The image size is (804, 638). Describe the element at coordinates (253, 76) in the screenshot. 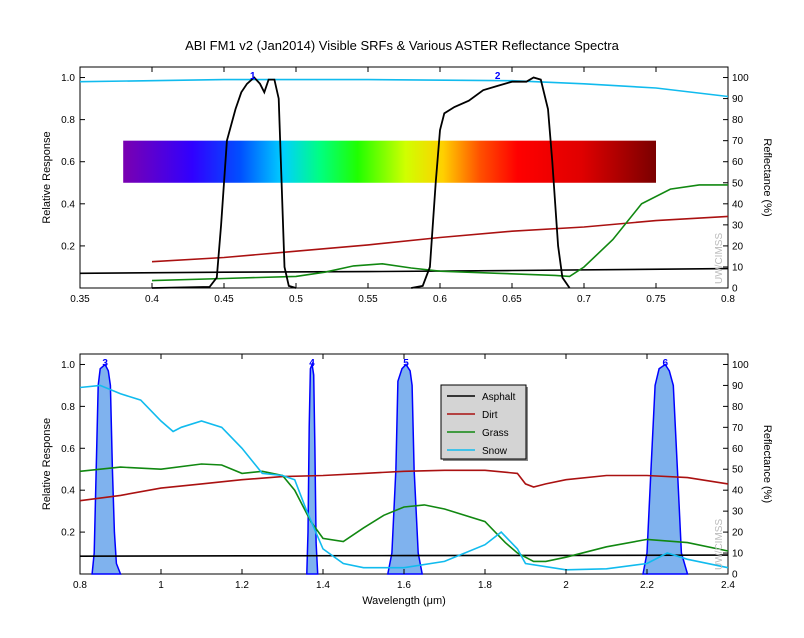

I see `band-label-1: 1` at that location.